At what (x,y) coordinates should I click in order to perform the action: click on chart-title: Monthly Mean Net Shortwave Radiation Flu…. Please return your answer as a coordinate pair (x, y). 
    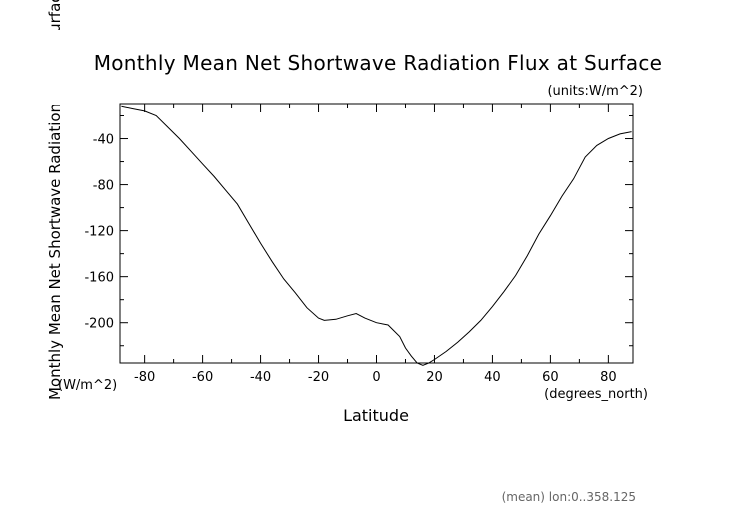
    Looking at the image, I should click on (378, 63).